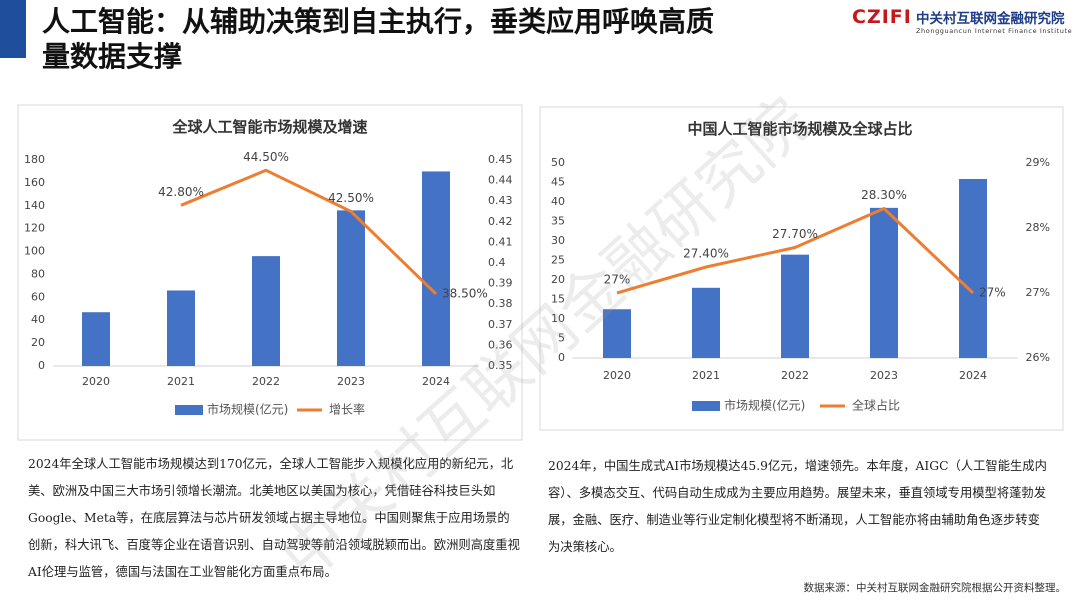 The height and width of the screenshot is (604, 1080). What do you see at coordinates (1038, 292) in the screenshot?
I see `y2-tick-label: 27%` at bounding box center [1038, 292].